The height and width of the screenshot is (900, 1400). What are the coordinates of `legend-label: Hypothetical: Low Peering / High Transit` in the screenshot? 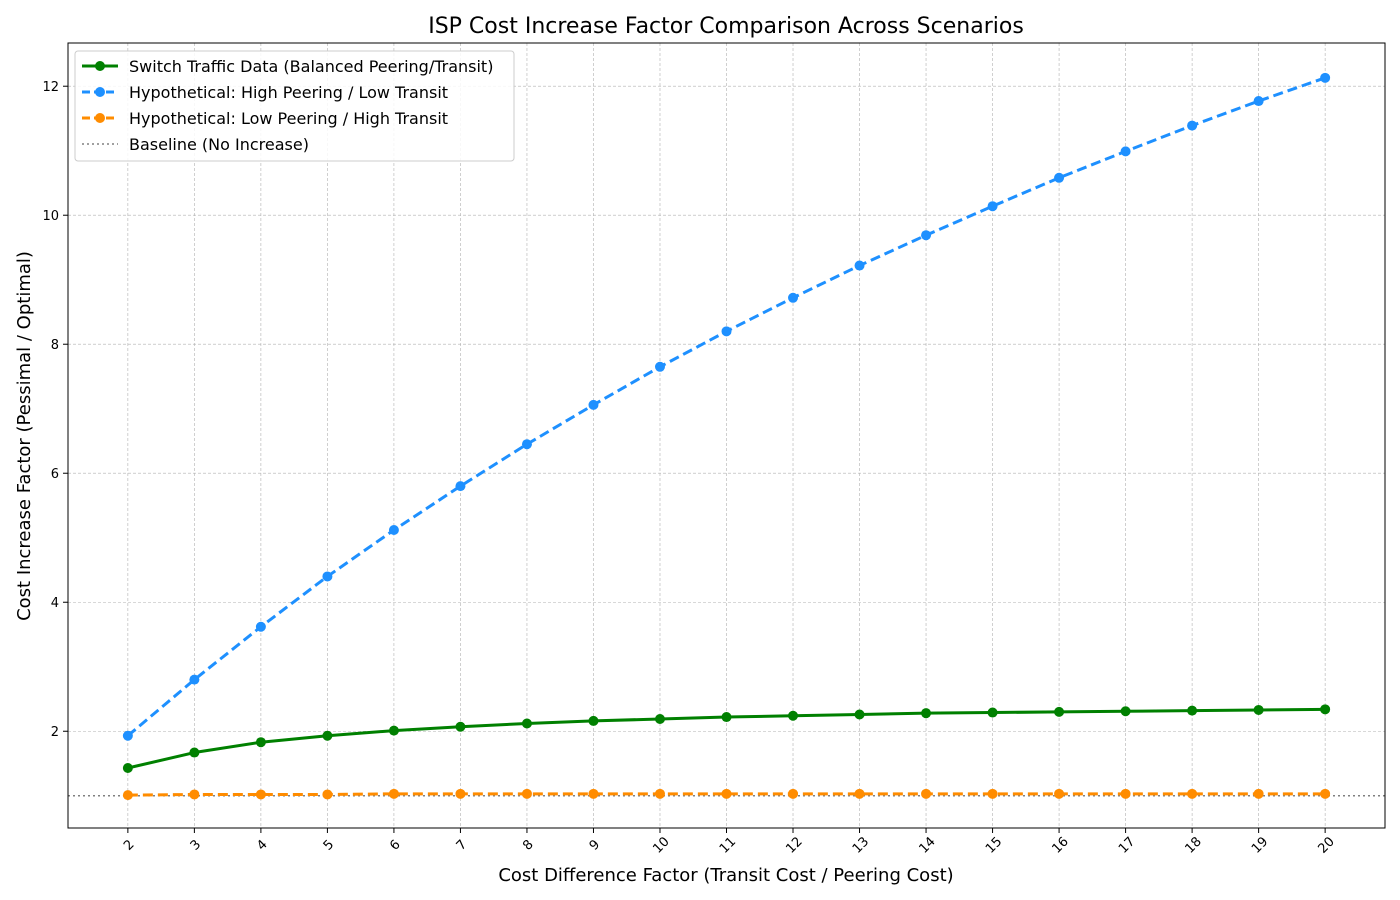 It's located at (288, 118).